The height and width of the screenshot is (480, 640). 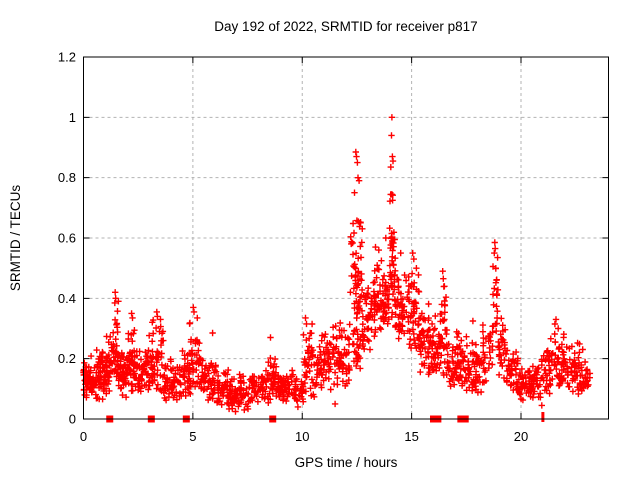 I want to click on y-tick-label: 0, so click(x=72, y=419).